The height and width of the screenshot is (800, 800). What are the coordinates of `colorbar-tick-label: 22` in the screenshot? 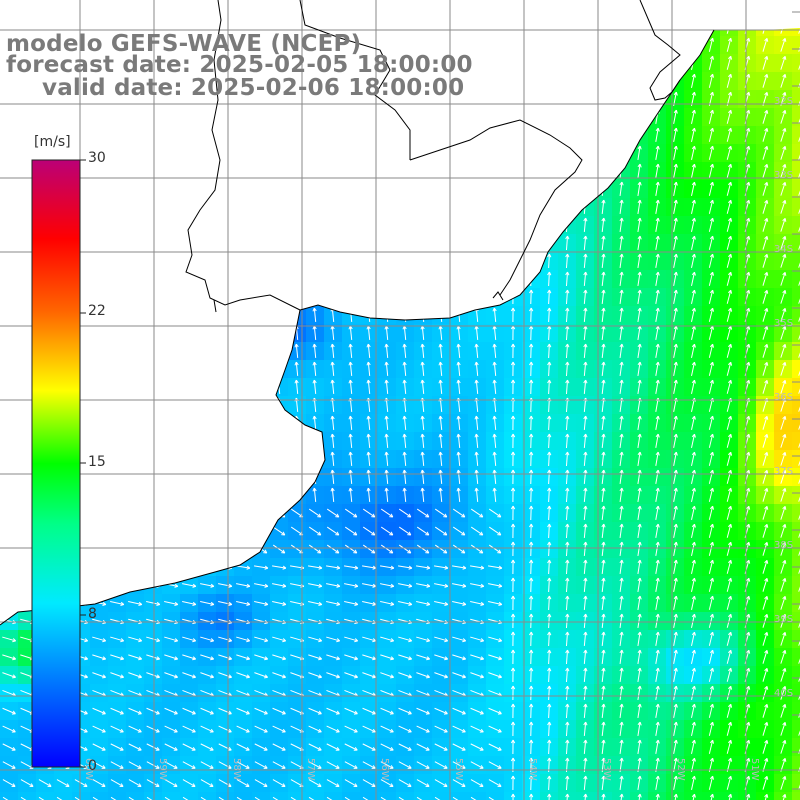 It's located at (97, 311).